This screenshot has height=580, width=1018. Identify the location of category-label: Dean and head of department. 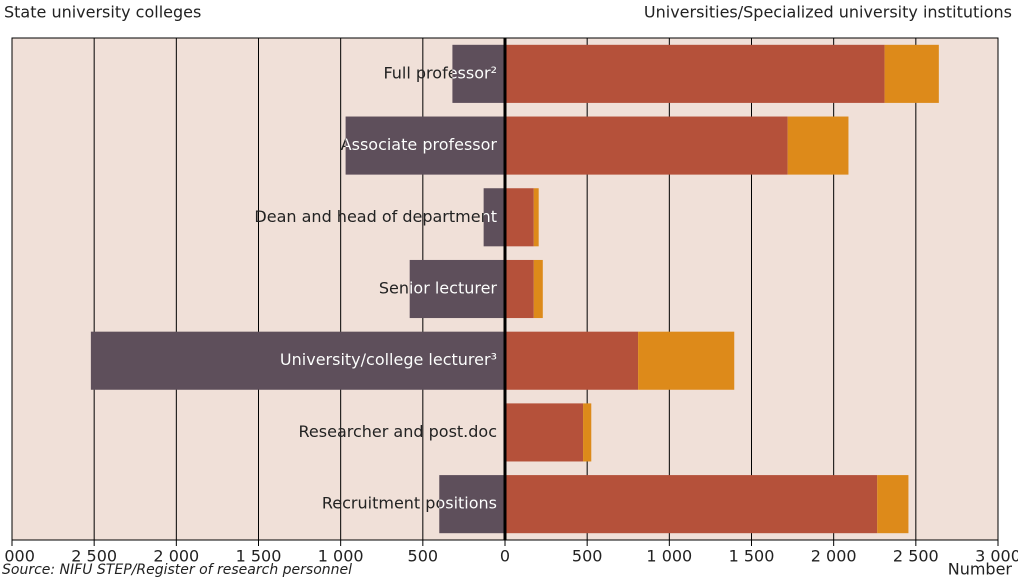
(375, 216).